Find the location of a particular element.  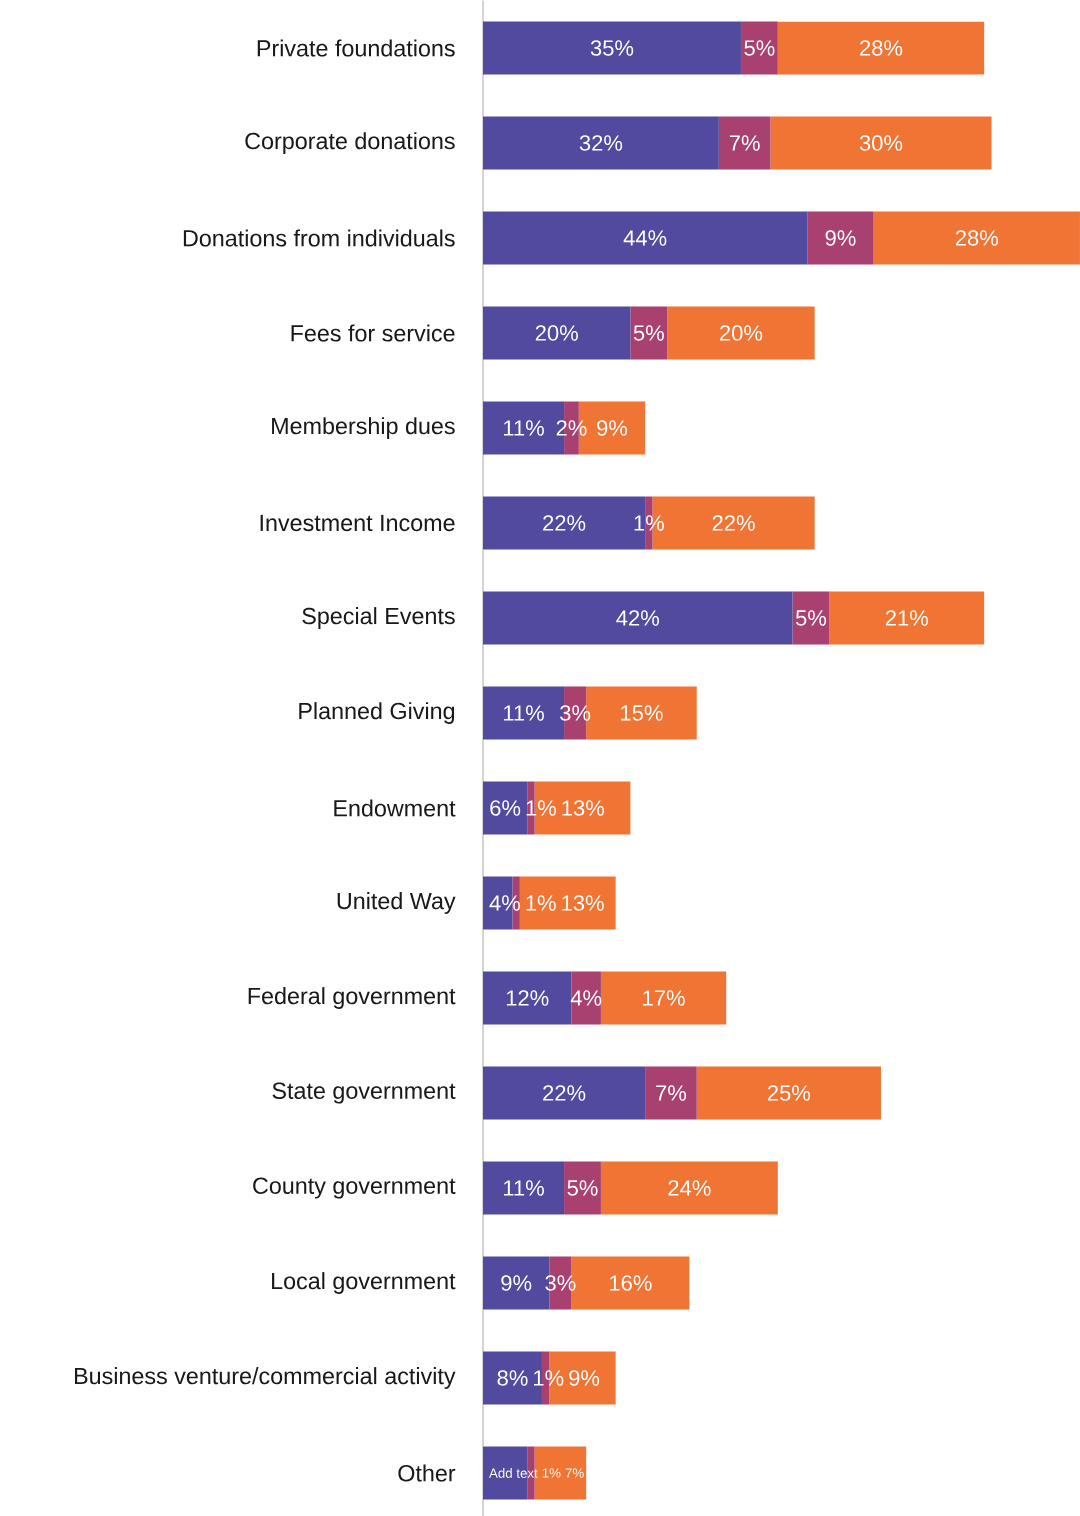

y-tick-label: United Way is located at coordinates (396, 903).